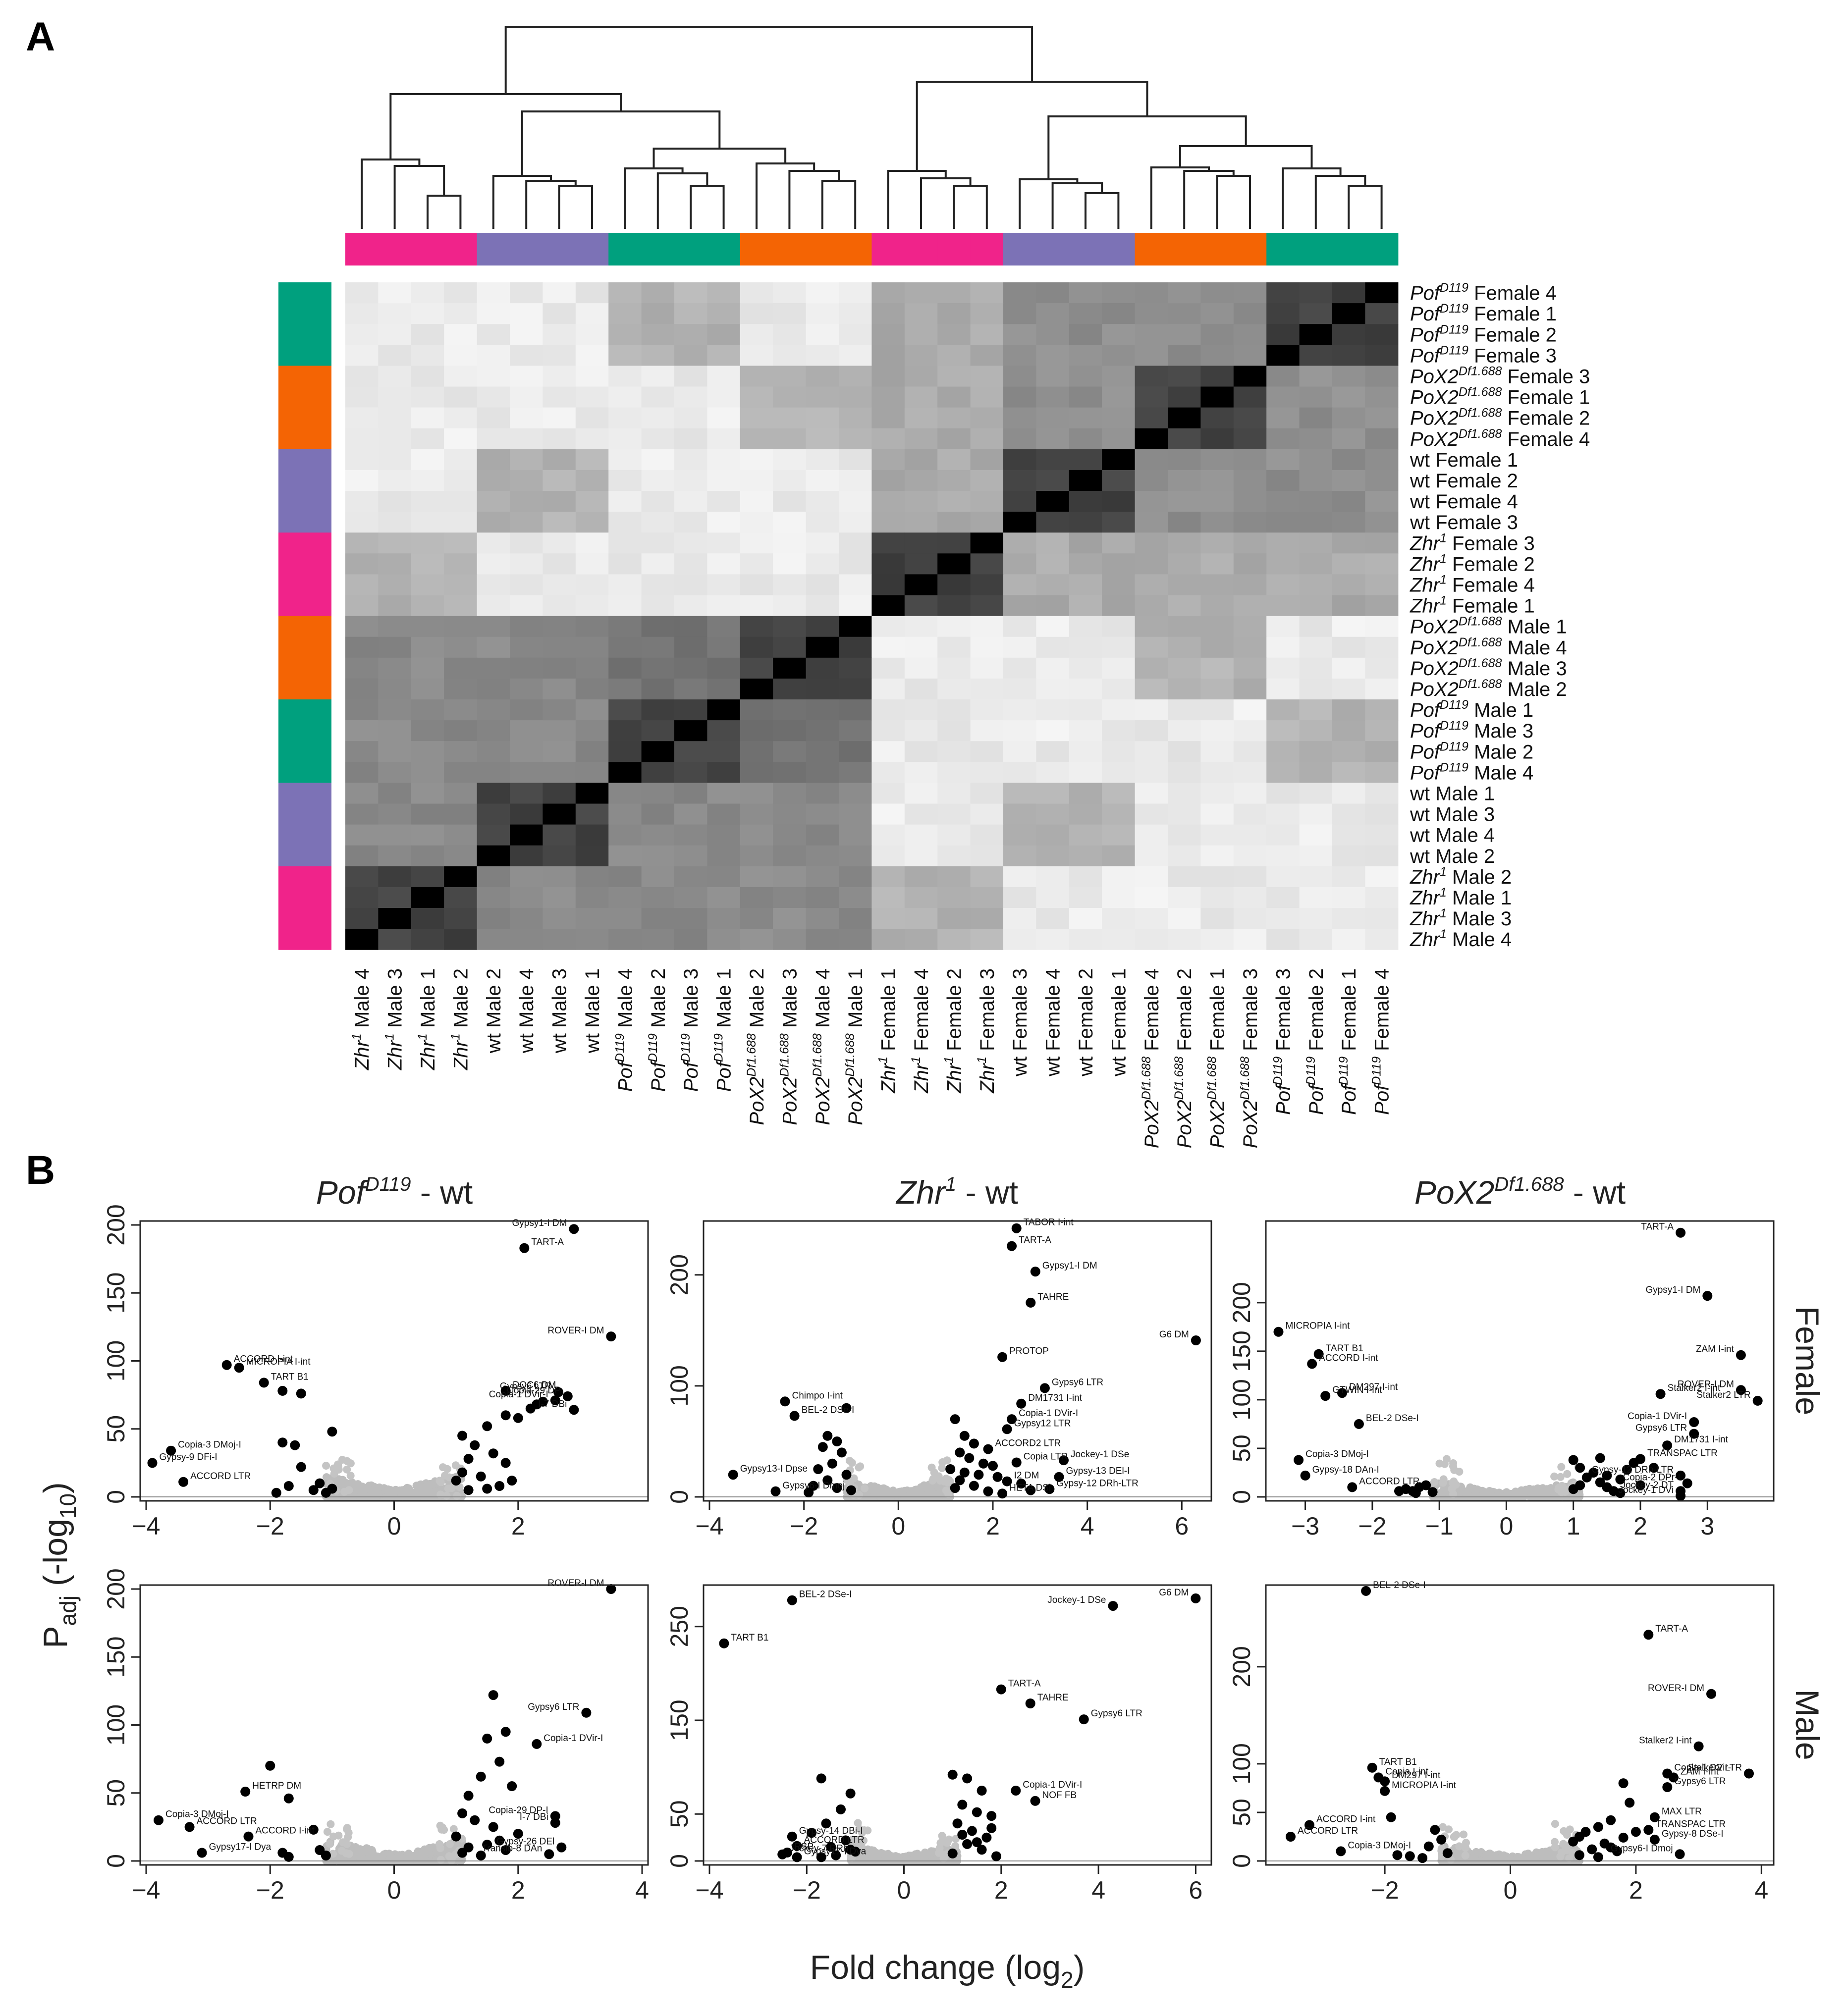  I want to click on x-tick-label: 4, so click(1761, 1890).